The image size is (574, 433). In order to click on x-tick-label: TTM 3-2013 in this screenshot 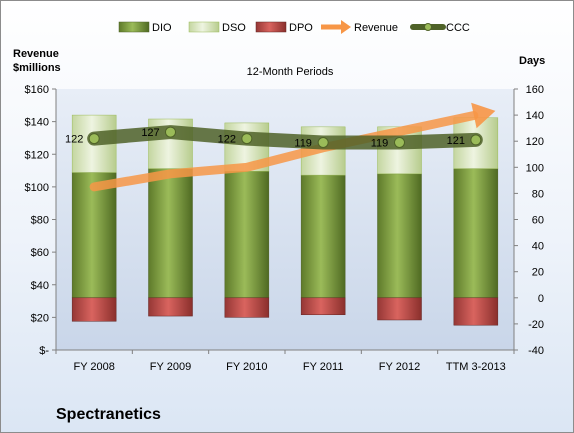, I will do `click(476, 367)`.